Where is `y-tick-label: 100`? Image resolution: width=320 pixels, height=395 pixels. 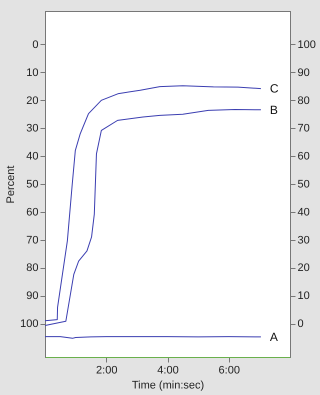 y-tick-label: 100 is located at coordinates (29, 324).